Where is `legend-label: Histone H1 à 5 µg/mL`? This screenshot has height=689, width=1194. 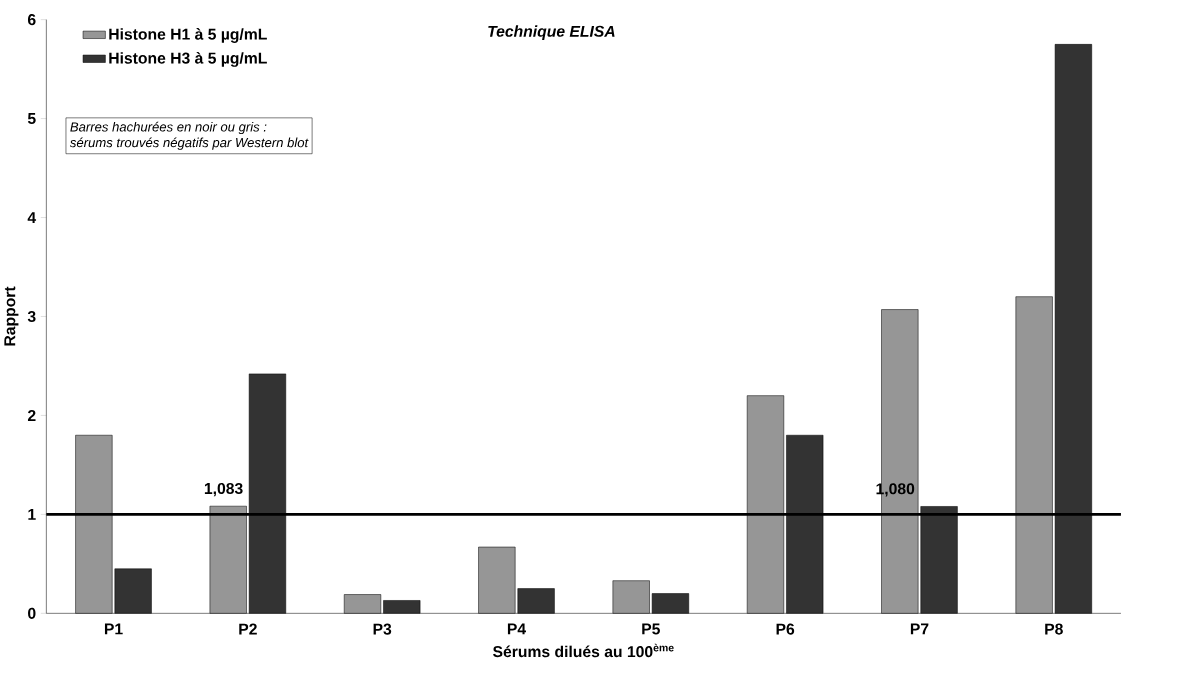 legend-label: Histone H1 à 5 µg/mL is located at coordinates (188, 35).